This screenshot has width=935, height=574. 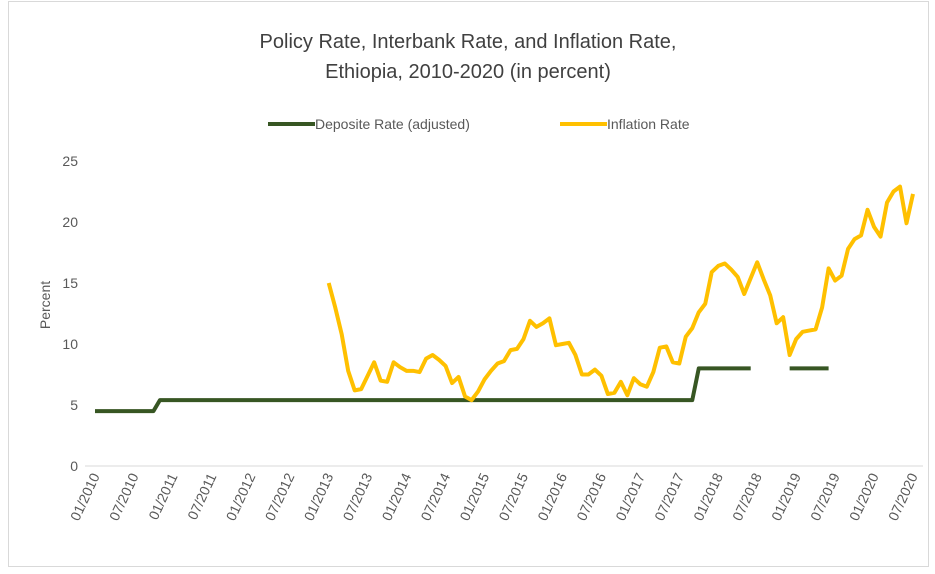 I want to click on y-tick-label: 20, so click(x=70, y=222).